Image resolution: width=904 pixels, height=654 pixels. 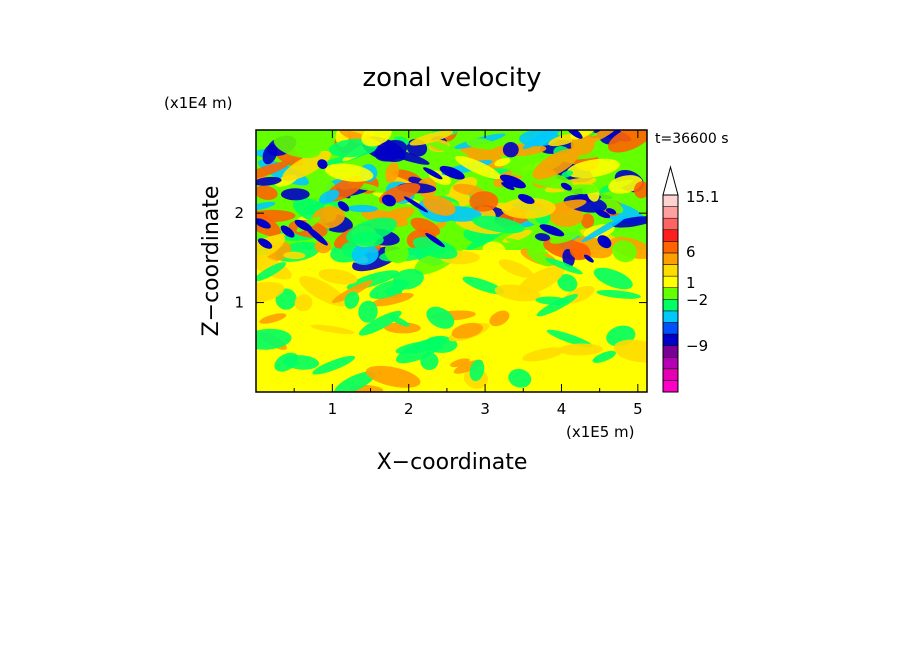 I want to click on x-tick-label: 2, so click(x=409, y=409).